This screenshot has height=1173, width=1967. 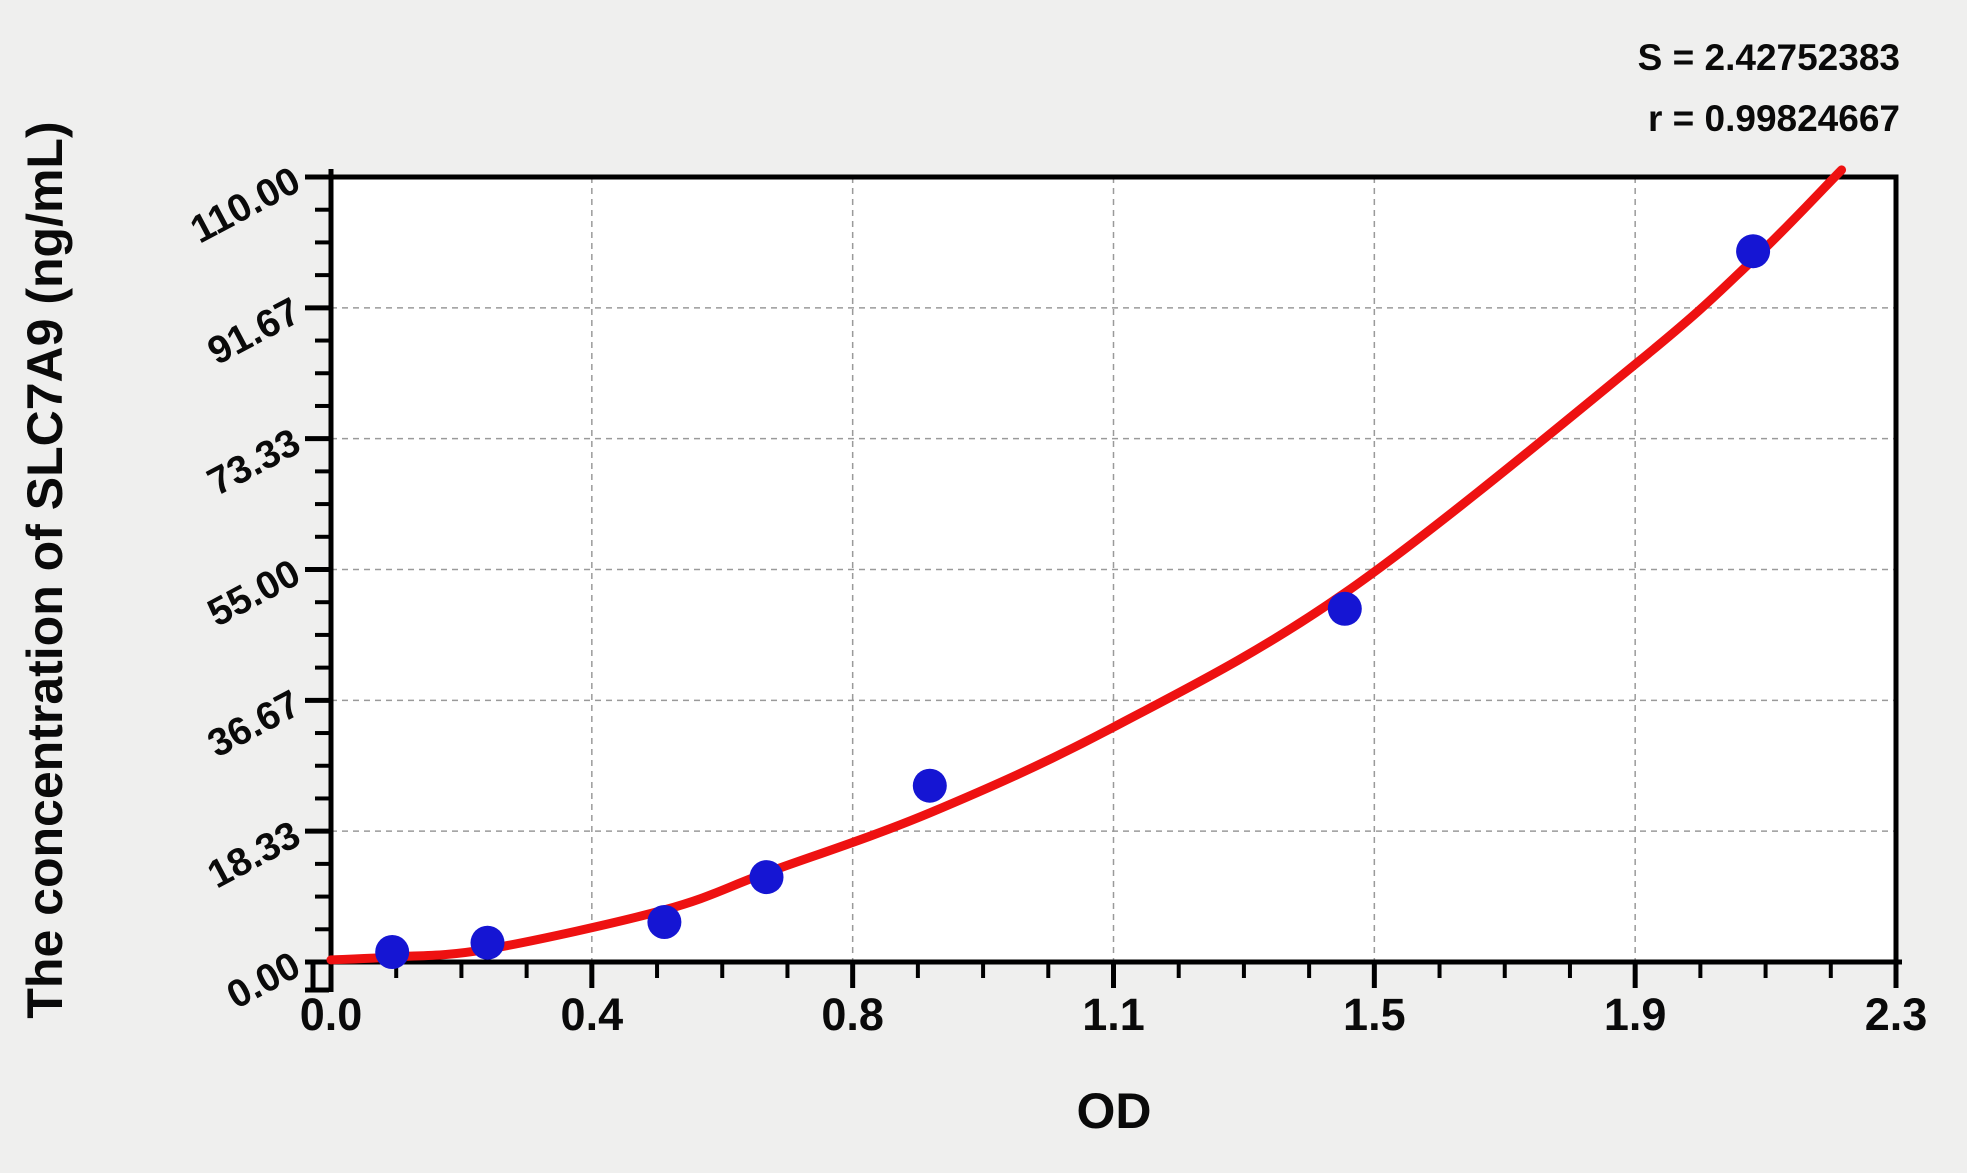 What do you see at coordinates (1374, 1014) in the screenshot?
I see `x-tick-label: 1.5` at bounding box center [1374, 1014].